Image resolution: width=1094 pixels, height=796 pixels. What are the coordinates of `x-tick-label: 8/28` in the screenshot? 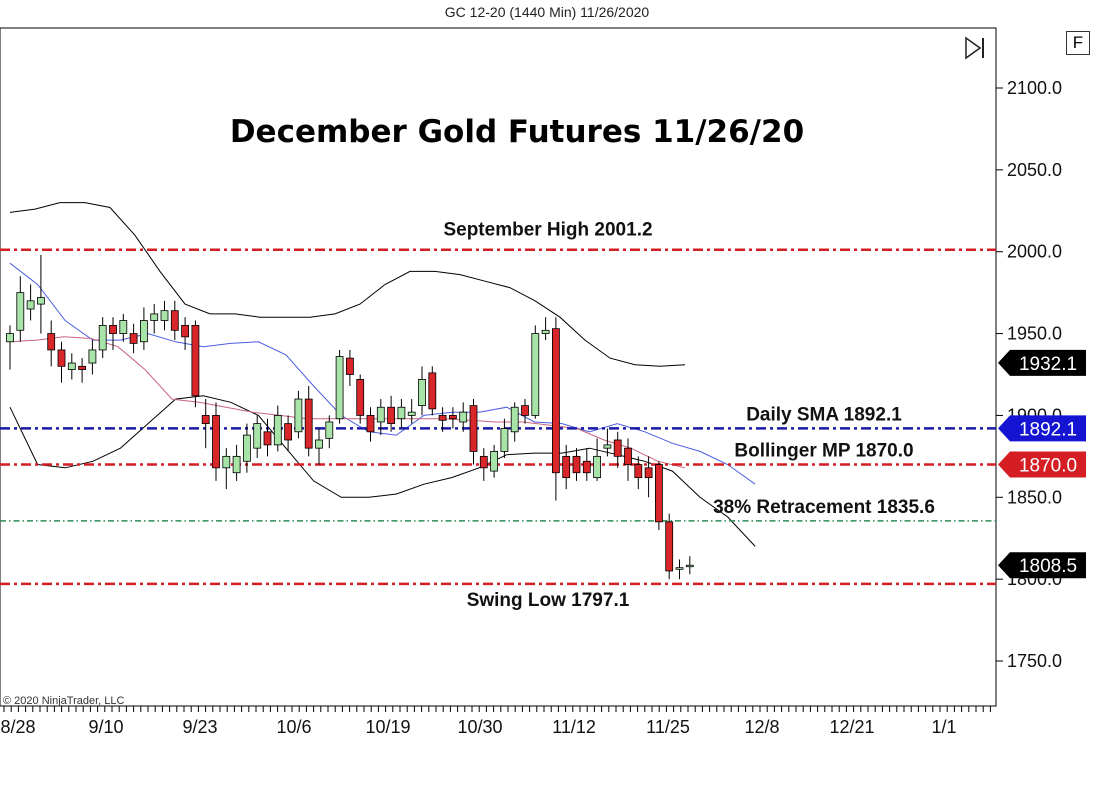 It's located at (17, 727).